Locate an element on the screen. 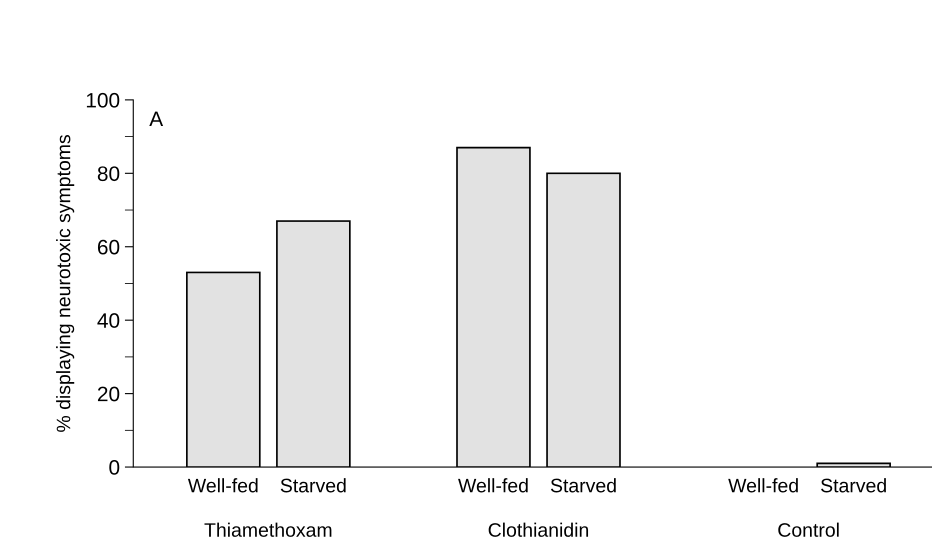  y-tick-label: 60 is located at coordinates (109, 247).